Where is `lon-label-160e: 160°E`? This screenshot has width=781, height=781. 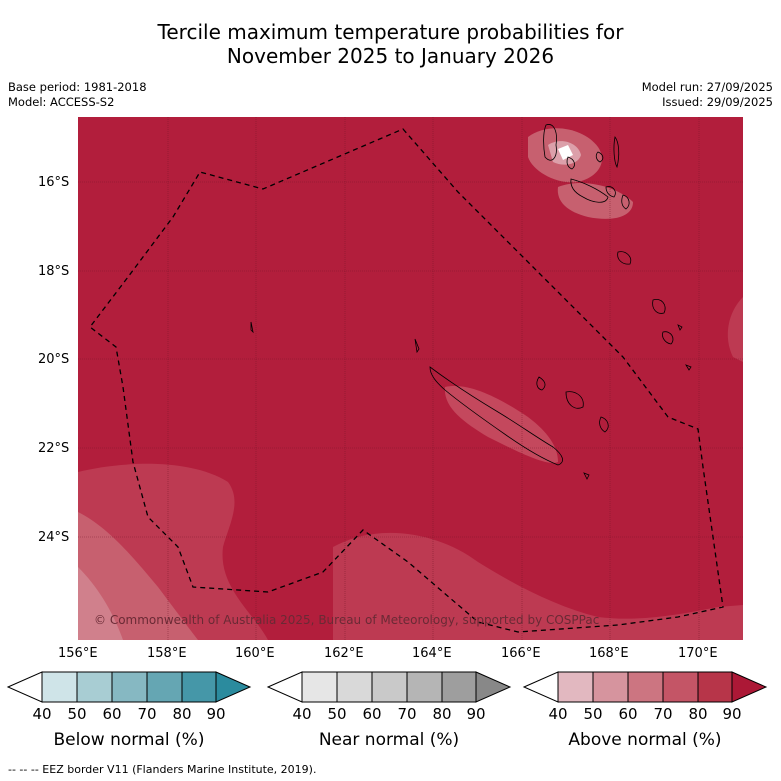
lon-label-160e: 160°E is located at coordinates (255, 653).